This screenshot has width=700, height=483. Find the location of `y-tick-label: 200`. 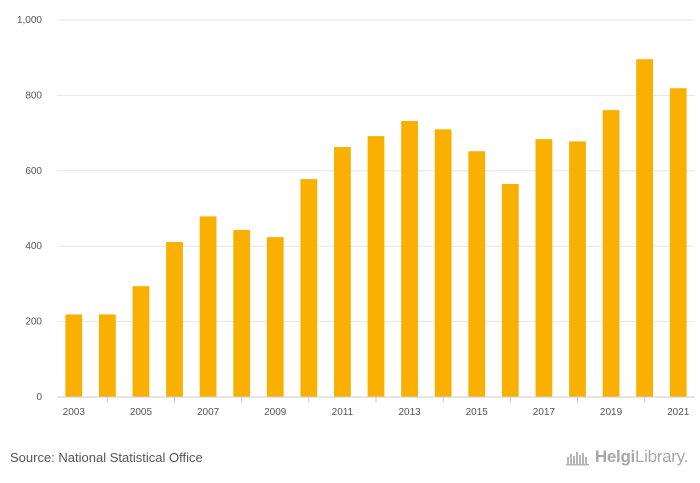

y-tick-label: 200 is located at coordinates (33, 322).